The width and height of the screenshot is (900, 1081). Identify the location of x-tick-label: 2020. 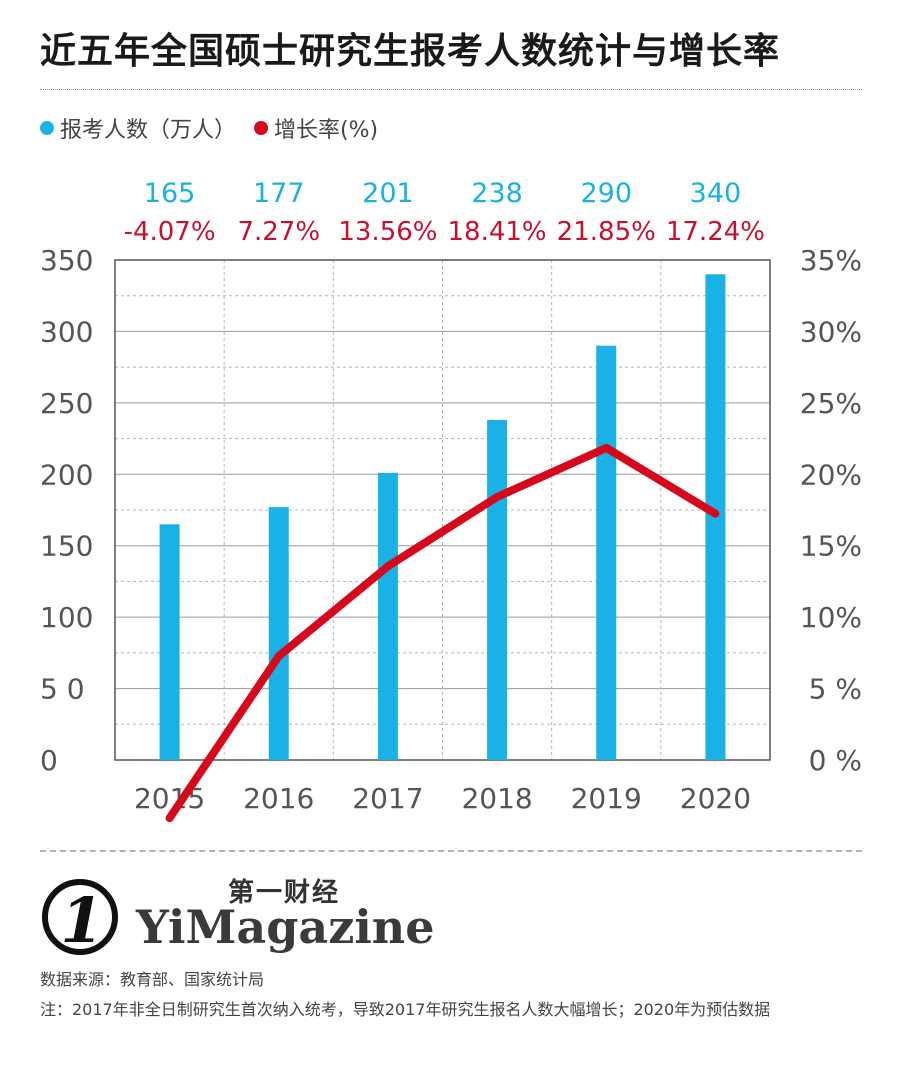
(715, 798).